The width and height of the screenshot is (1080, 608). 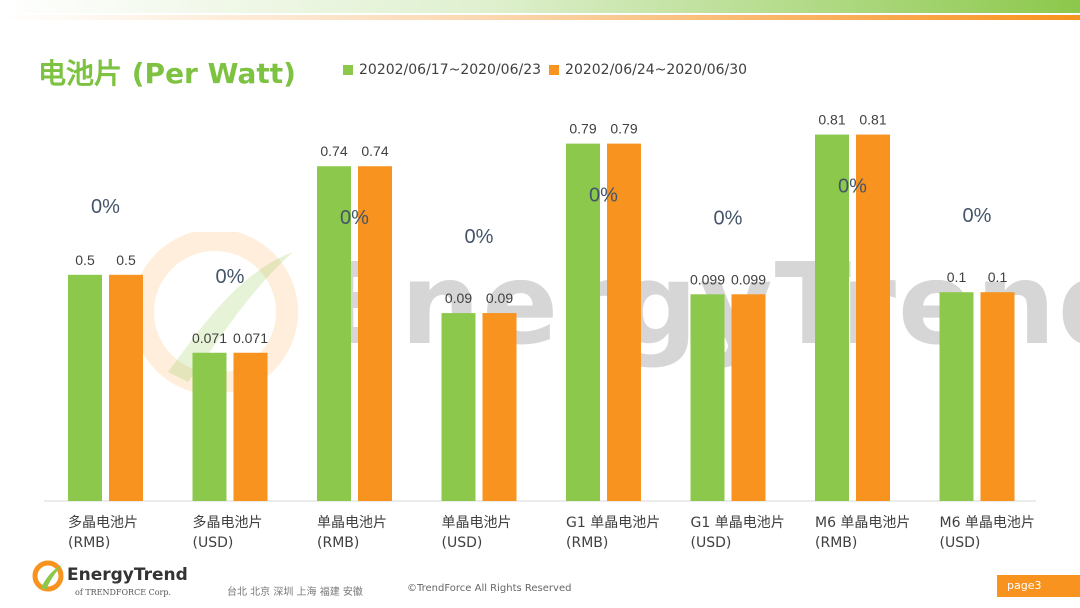 What do you see at coordinates (831, 120) in the screenshot?
I see `data-label-series-1-6: 0.81` at bounding box center [831, 120].